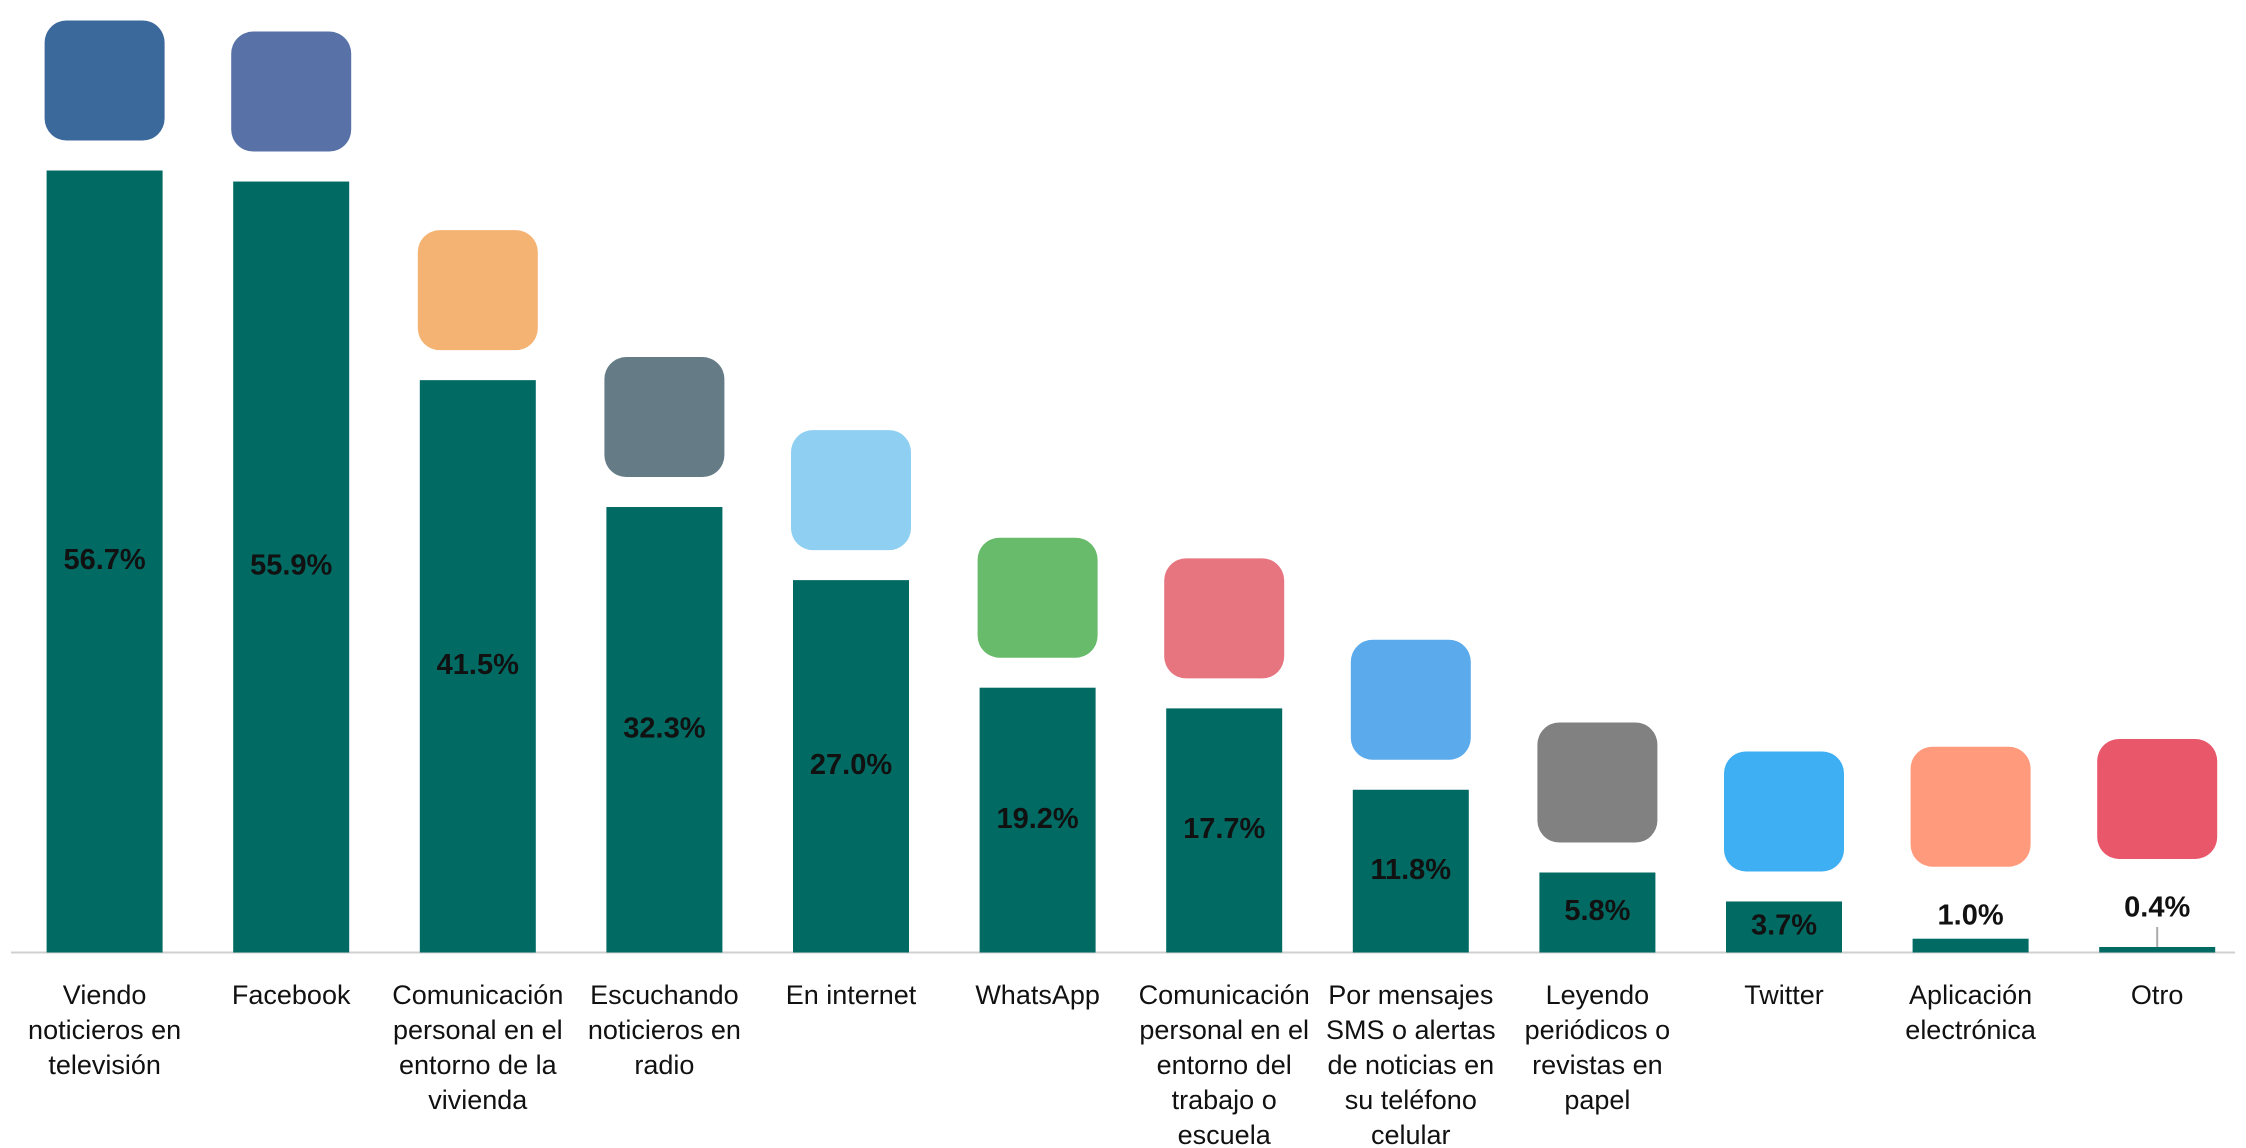 The height and width of the screenshot is (1148, 2246). What do you see at coordinates (1037, 995) in the screenshot?
I see `x-tick-label: WhatsApp` at bounding box center [1037, 995].